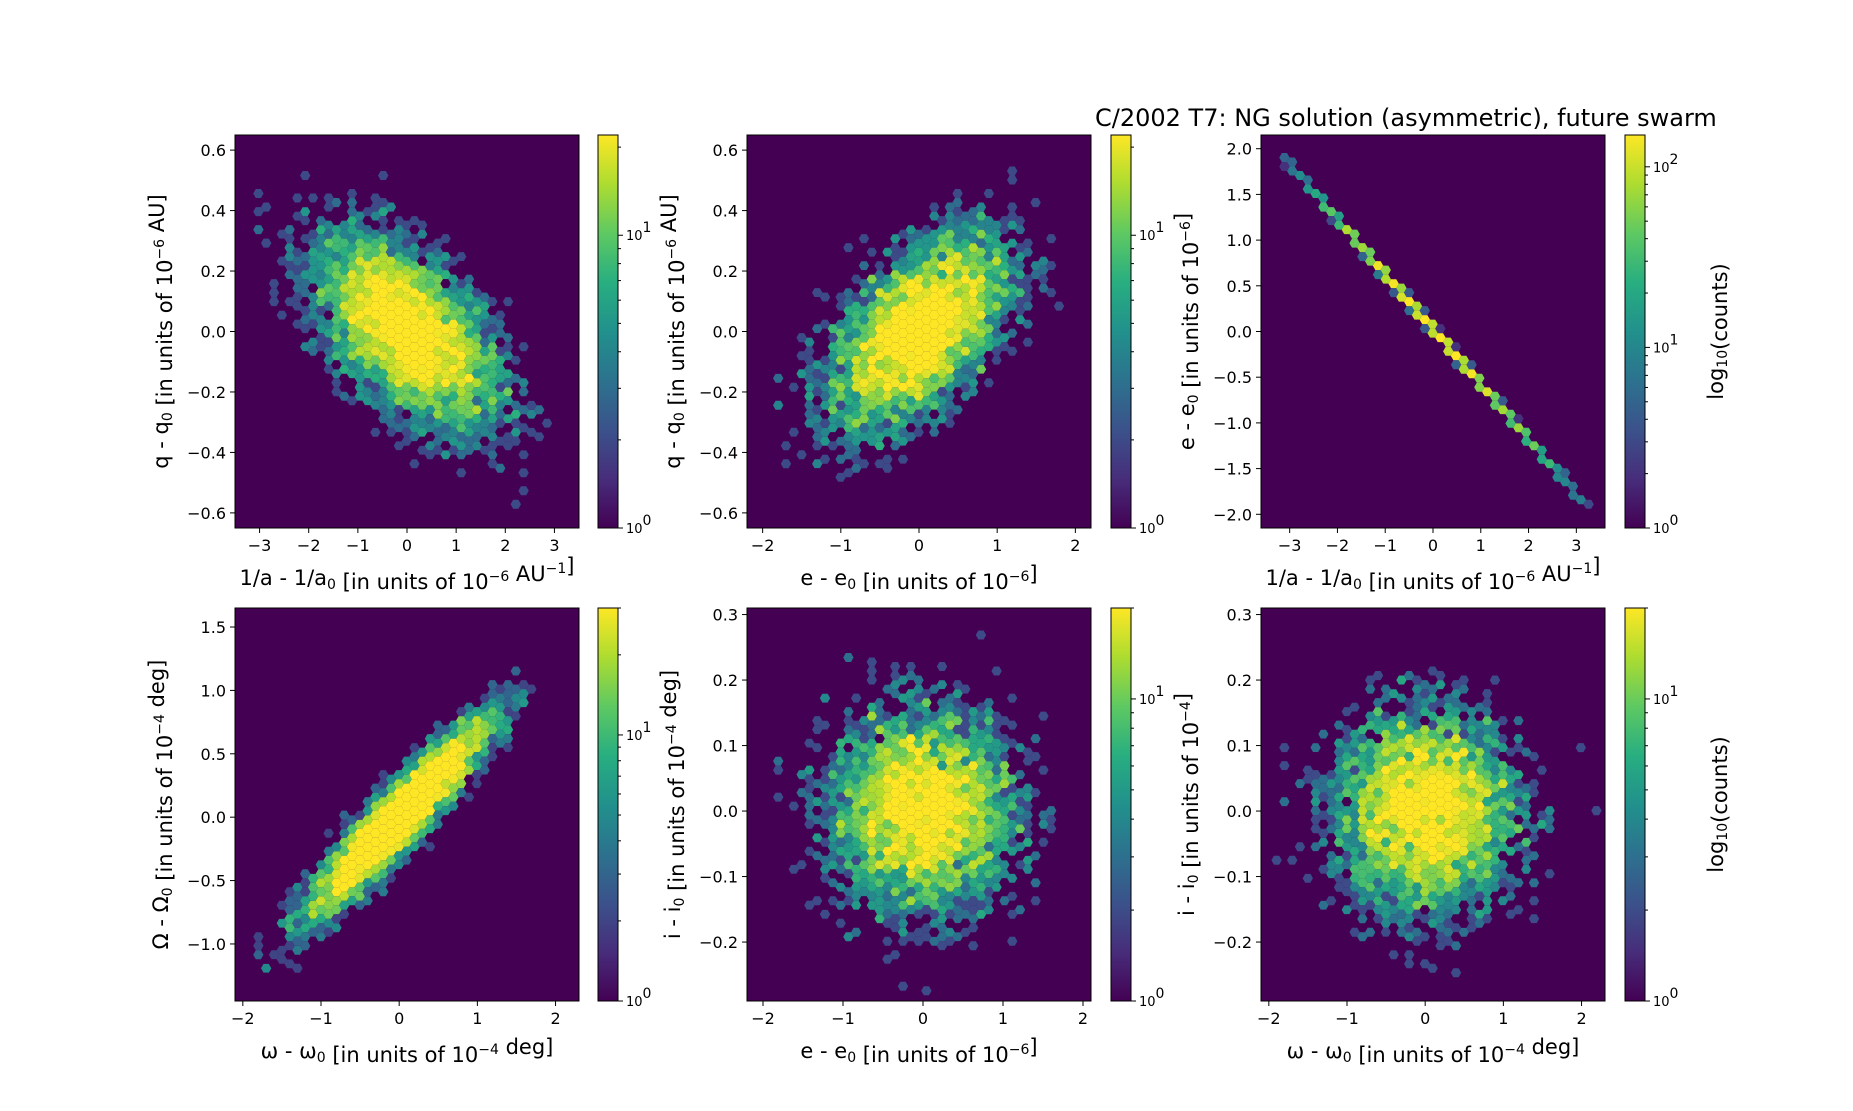  Describe the element at coordinates (725, 615) in the screenshot. I see `y-tick-label: 0.3` at that location.